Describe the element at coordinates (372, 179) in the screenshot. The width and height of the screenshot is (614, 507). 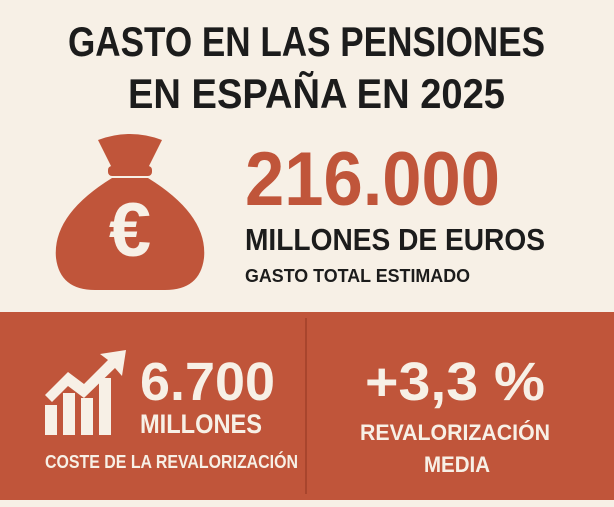
I see `main-value: 216.000` at that location.